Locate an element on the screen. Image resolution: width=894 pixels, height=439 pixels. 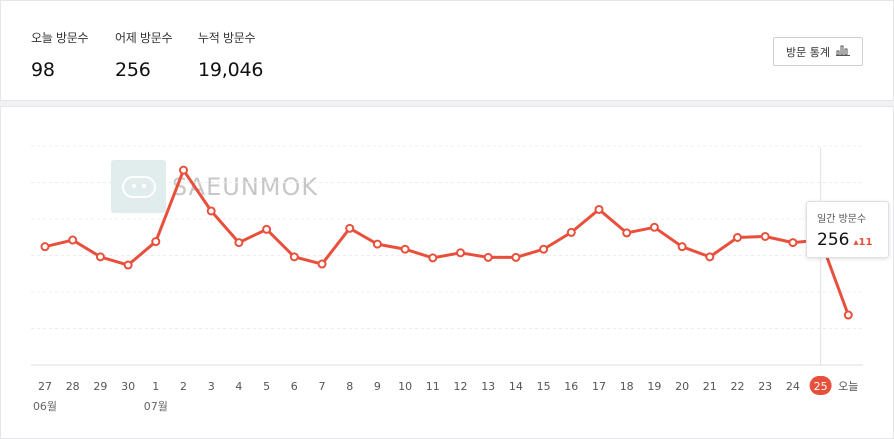
watermark-logo-icon is located at coordinates (138, 186).